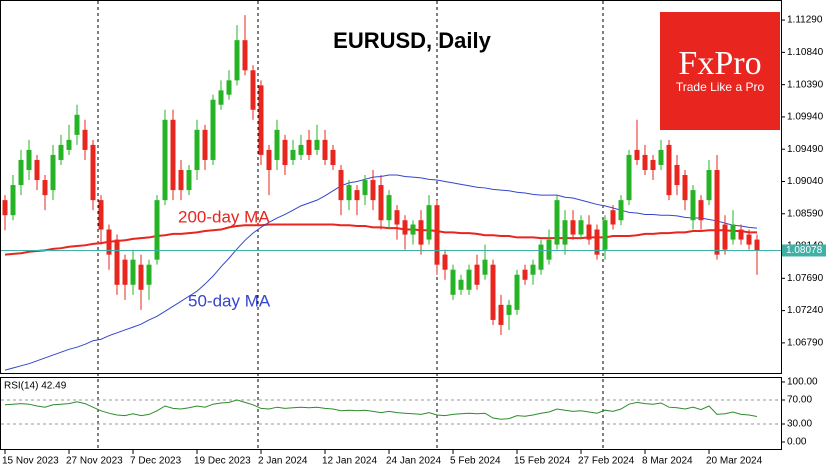 Image resolution: width=835 pixels, height=470 pixels. I want to click on x-tick-label: 15 Feb 2024, so click(542, 461).